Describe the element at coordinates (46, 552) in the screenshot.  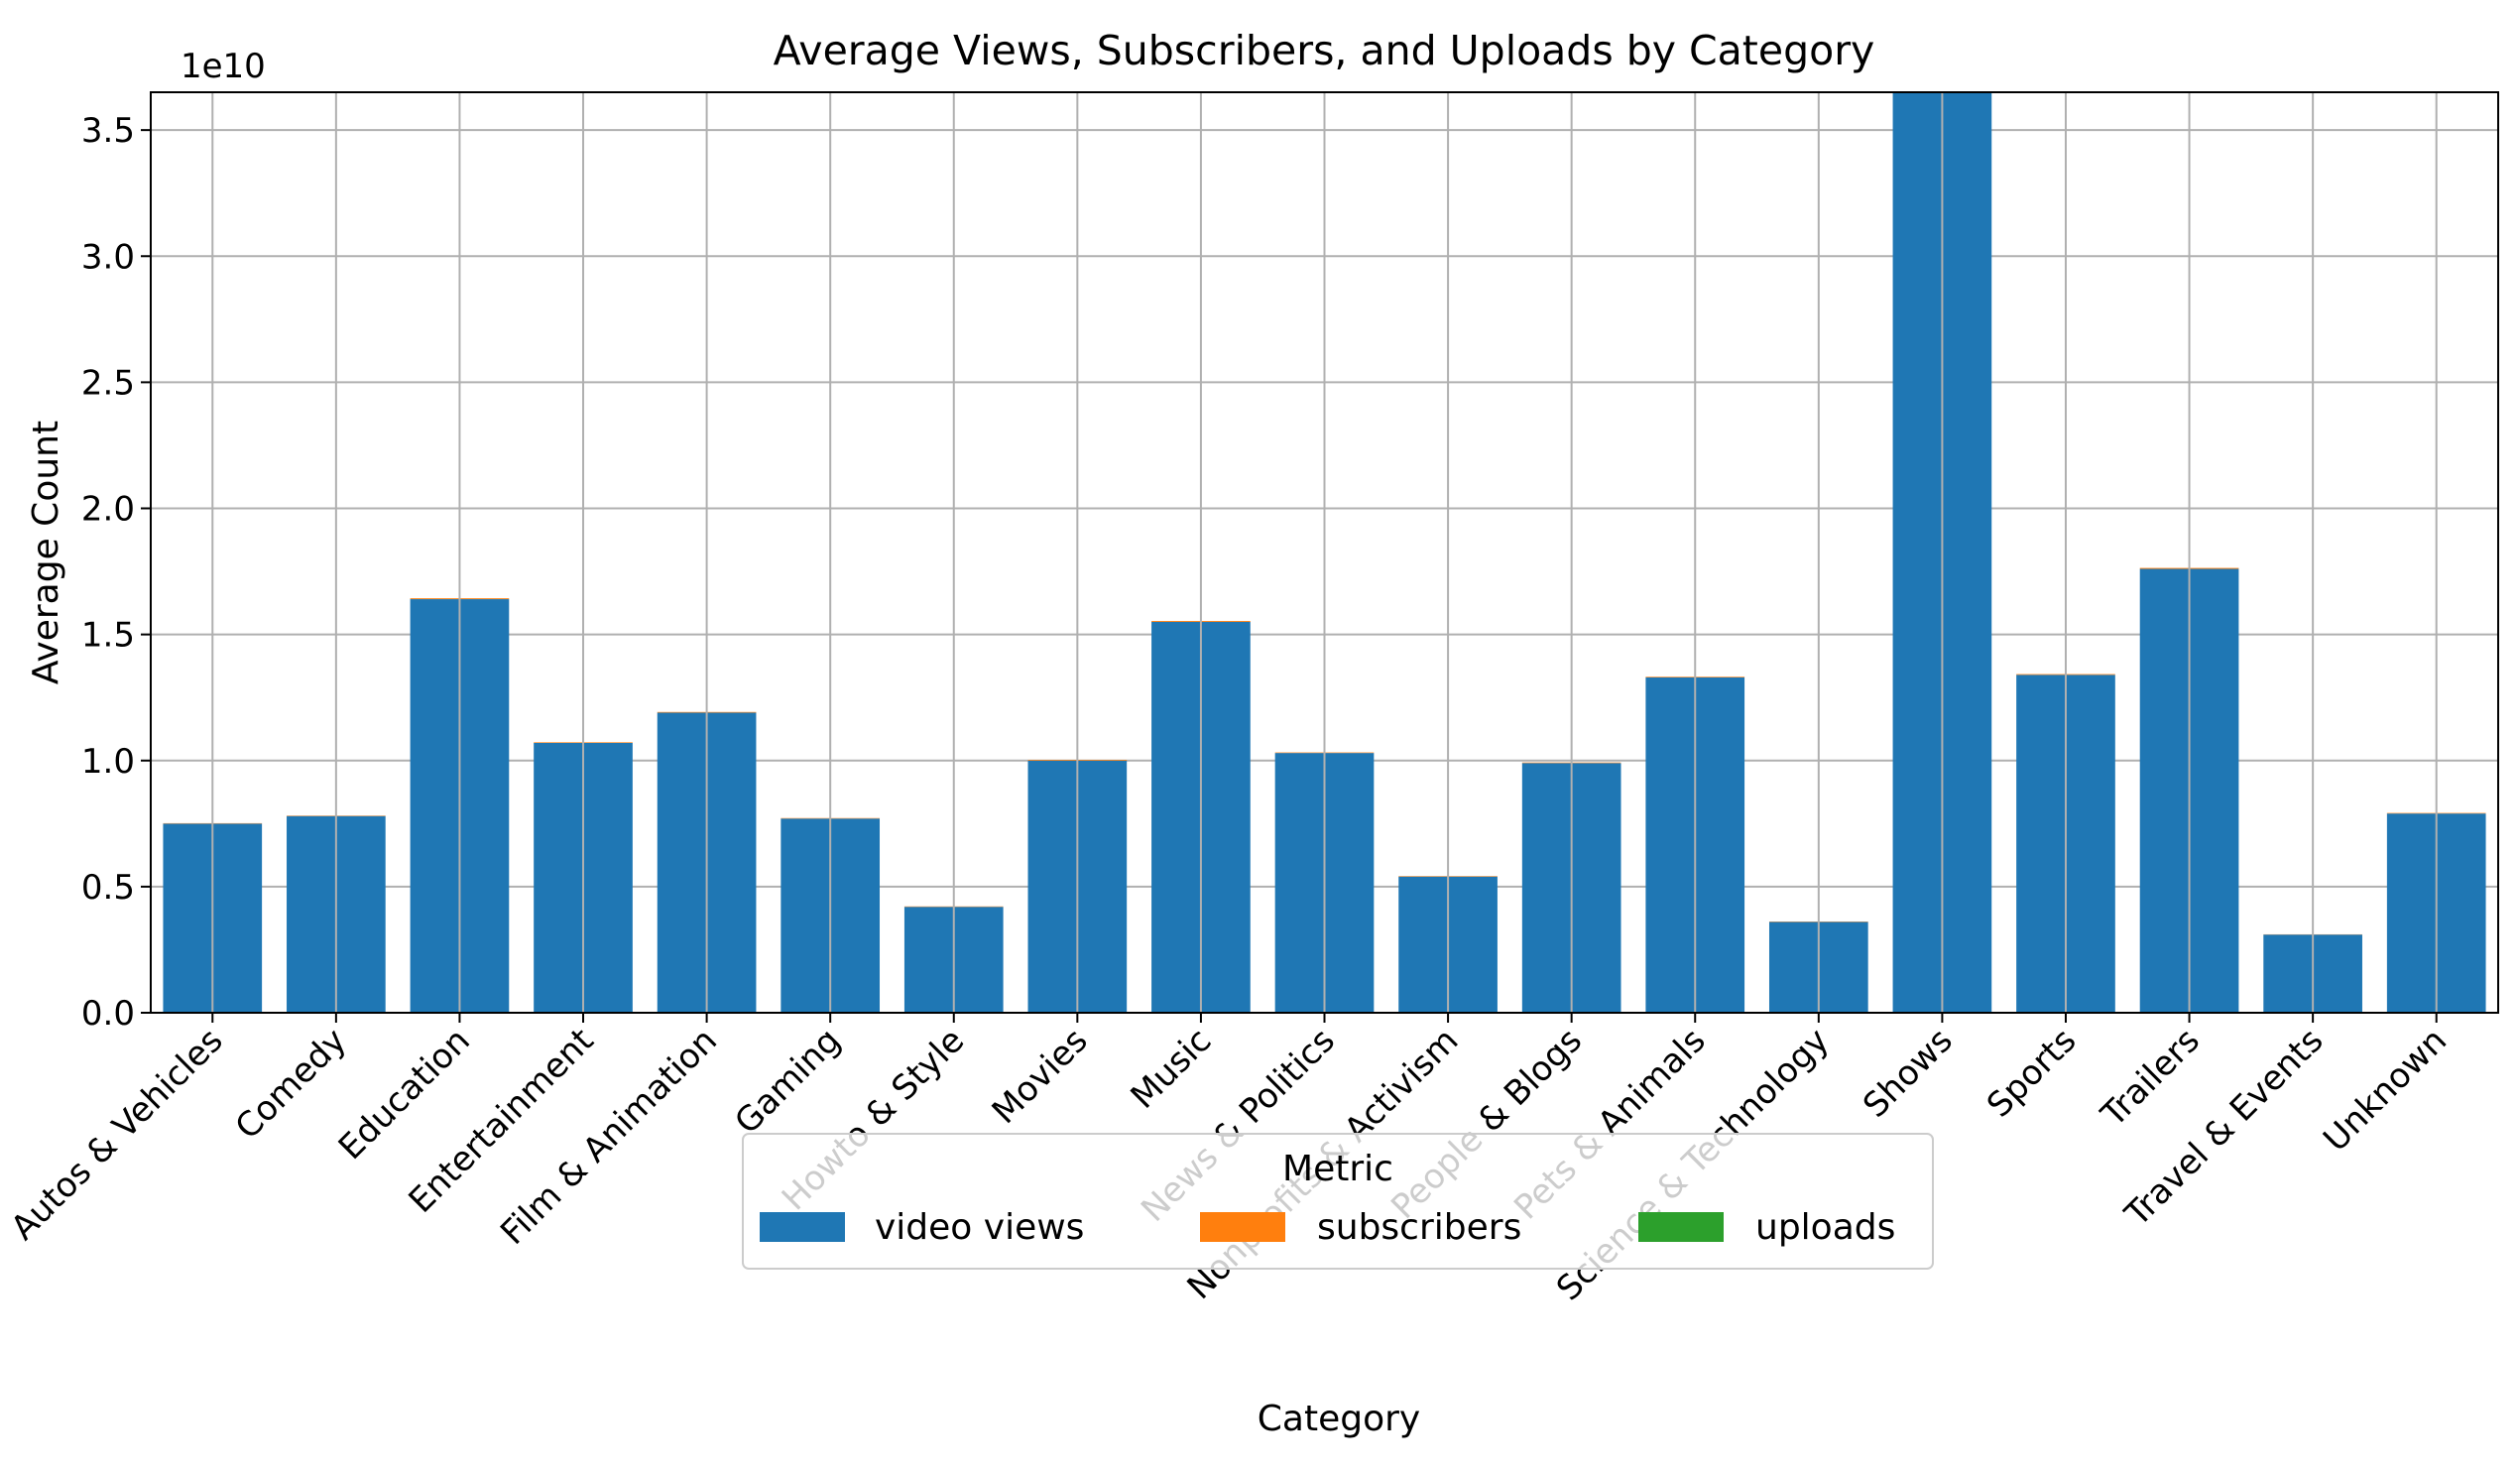
I see `y-axis-label: Average Count` at that location.